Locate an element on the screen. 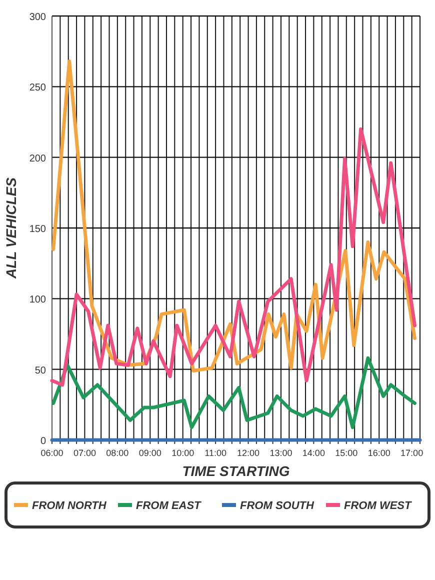 The width and height of the screenshot is (435, 580). x-tick-label: 13:00 is located at coordinates (281, 453).